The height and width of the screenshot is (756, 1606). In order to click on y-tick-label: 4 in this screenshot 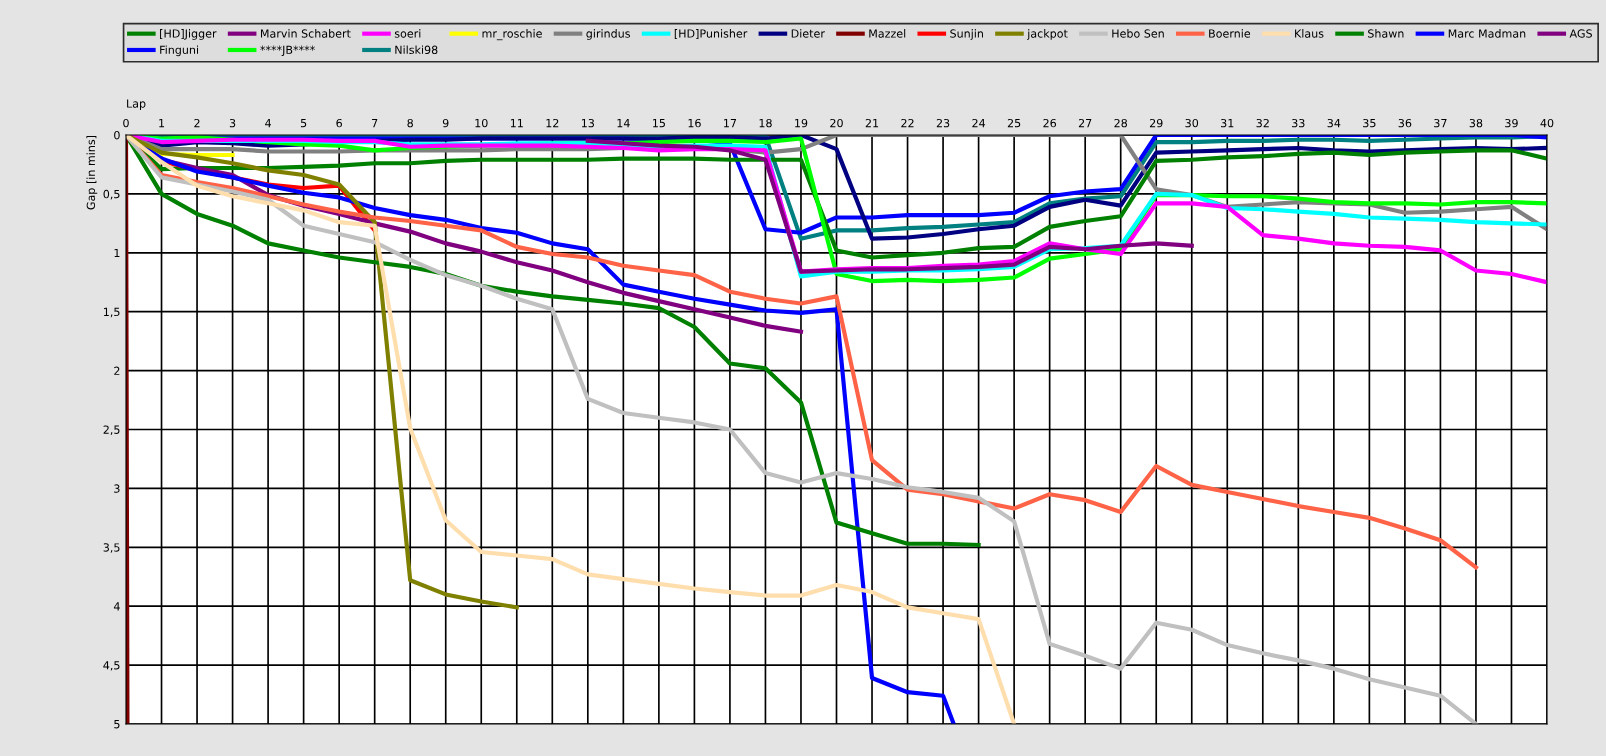, I will do `click(116, 606)`.